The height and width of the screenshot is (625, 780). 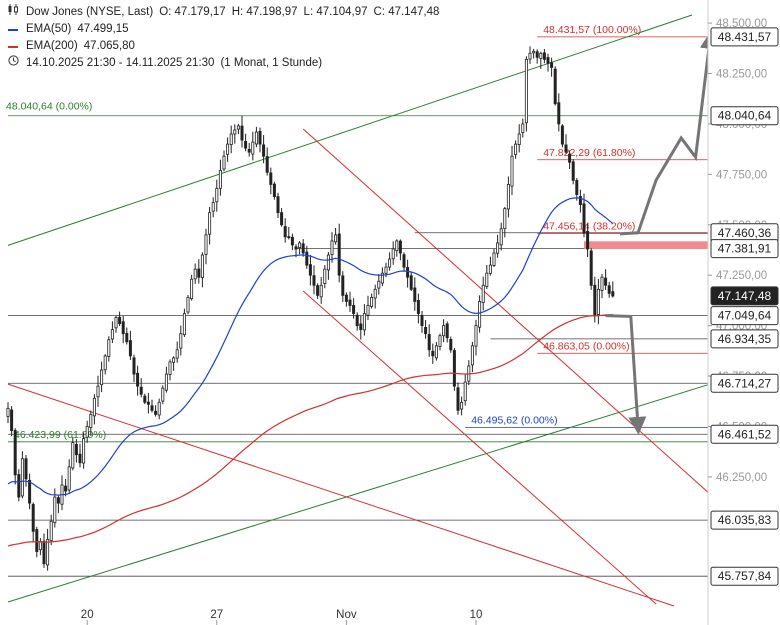 What do you see at coordinates (109, 46) in the screenshot?
I see `legend-ema200-value: 47.065,80` at bounding box center [109, 46].